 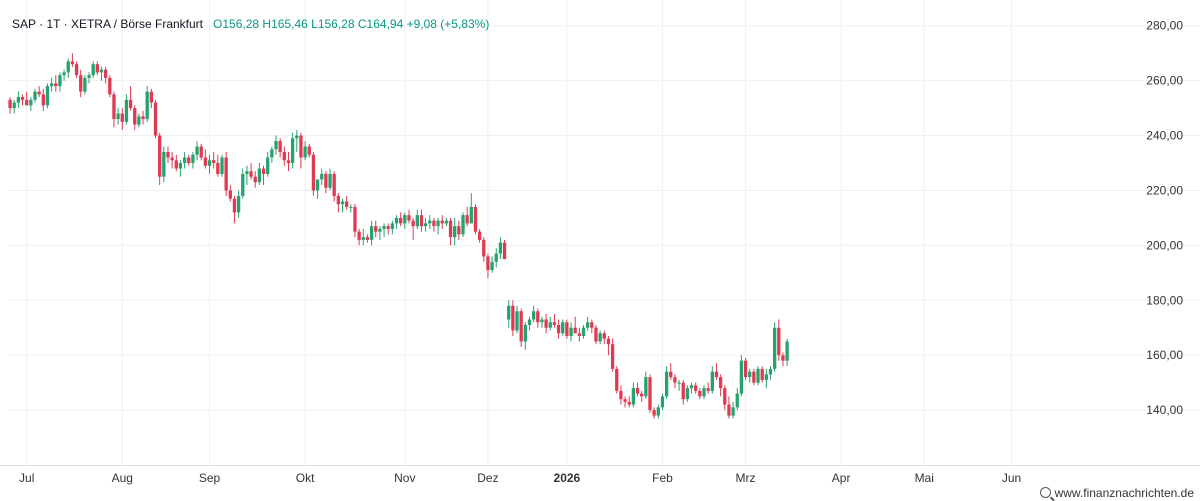 I want to click on watermark-text: www.finanznachrichten.de, so click(x=1124, y=493).